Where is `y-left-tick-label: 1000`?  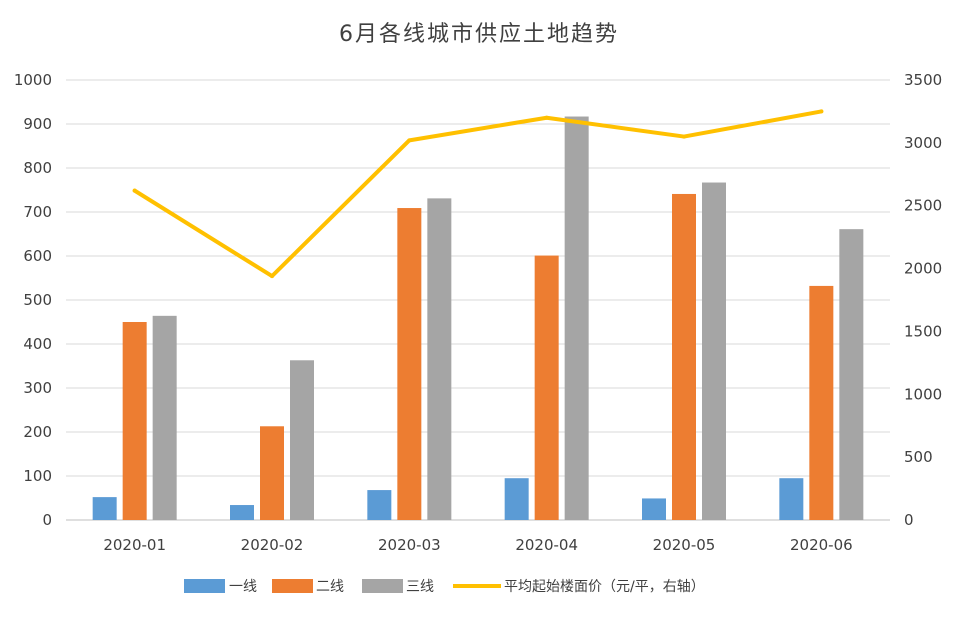
y-left-tick-label: 1000 is located at coordinates (33, 80).